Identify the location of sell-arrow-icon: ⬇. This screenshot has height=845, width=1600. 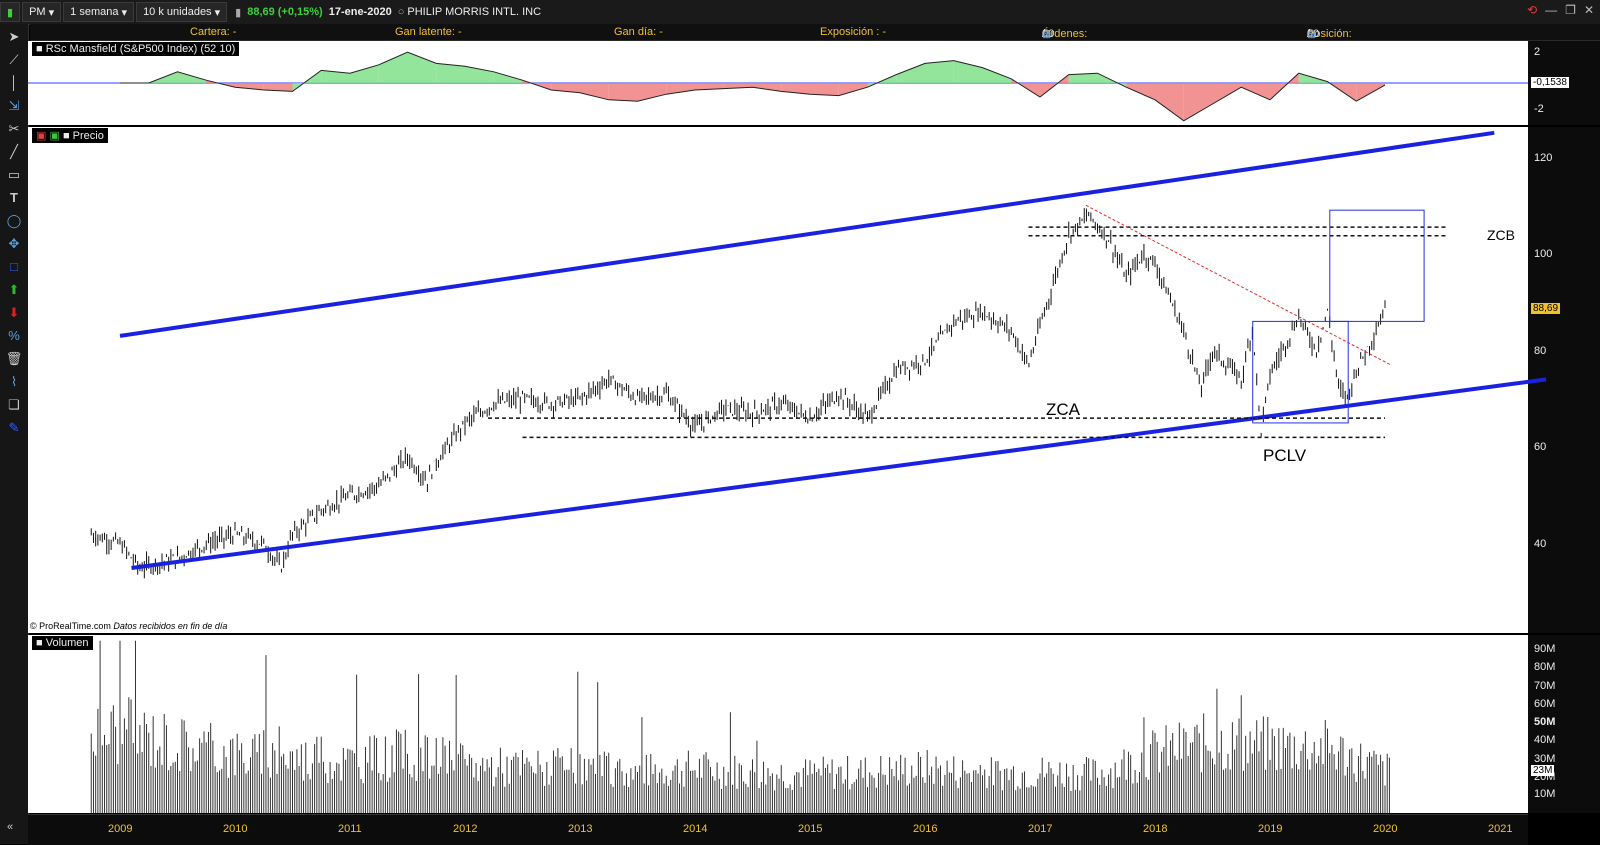
(14, 312).